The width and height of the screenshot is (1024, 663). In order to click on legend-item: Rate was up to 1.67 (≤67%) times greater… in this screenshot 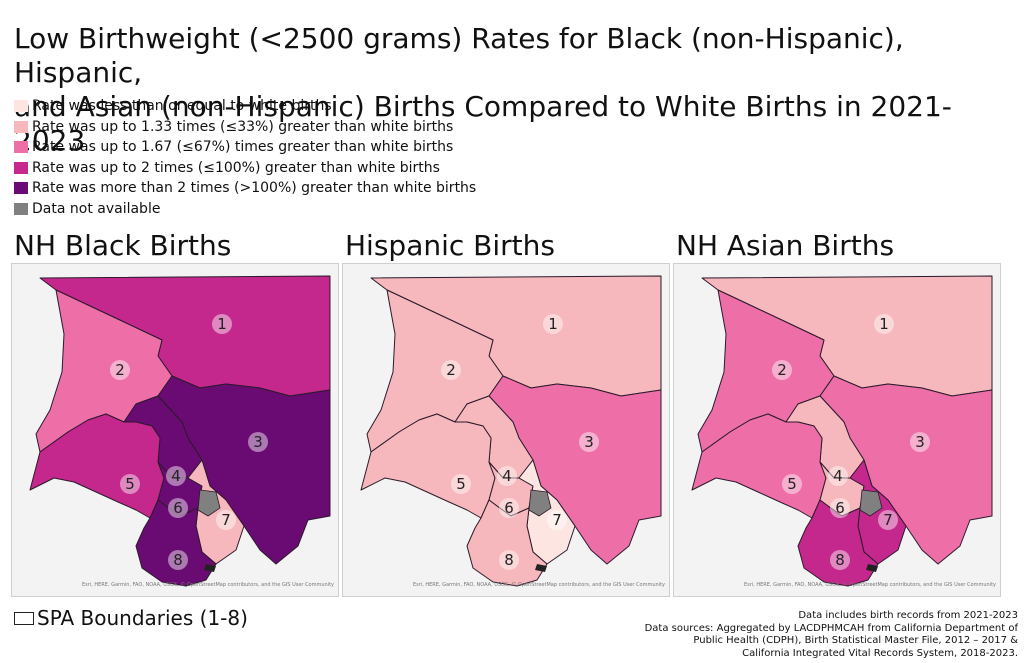, I will do `click(245, 147)`.